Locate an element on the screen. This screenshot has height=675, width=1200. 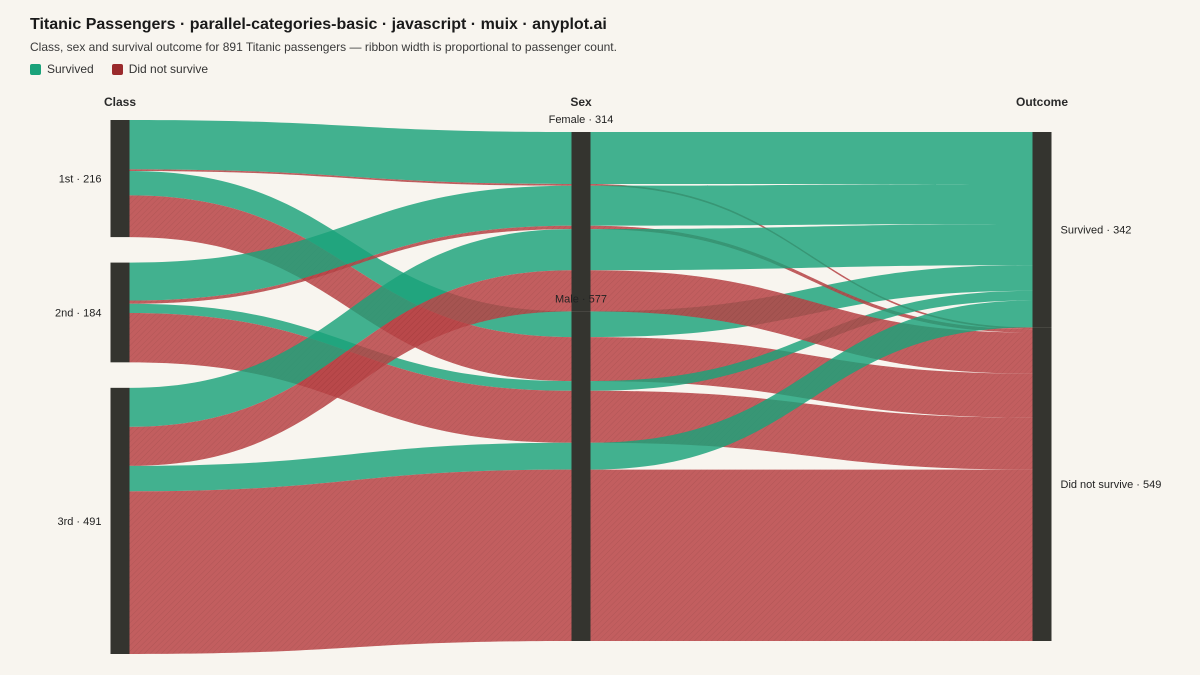
ribbon-class-to-sex-3rd-male-survived is located at coordinates (350, 467).